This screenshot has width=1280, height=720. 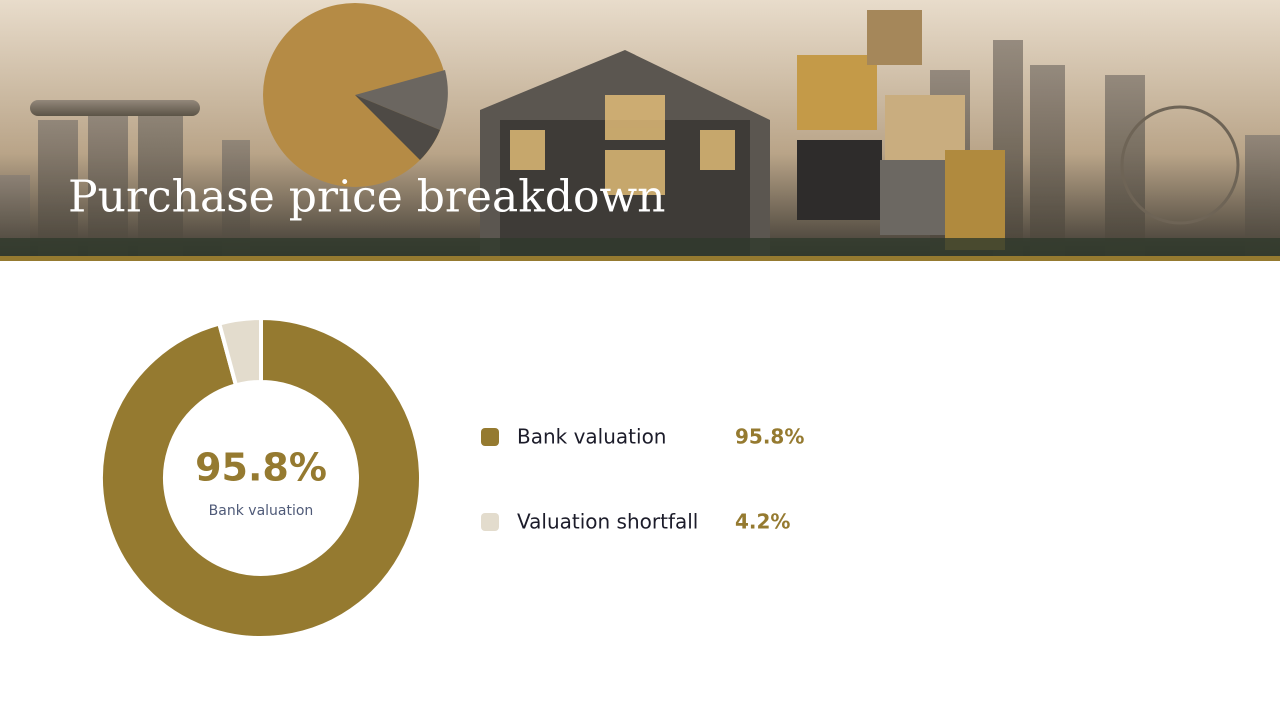 What do you see at coordinates (261, 468) in the screenshot?
I see `center-value: 95.8%` at bounding box center [261, 468].